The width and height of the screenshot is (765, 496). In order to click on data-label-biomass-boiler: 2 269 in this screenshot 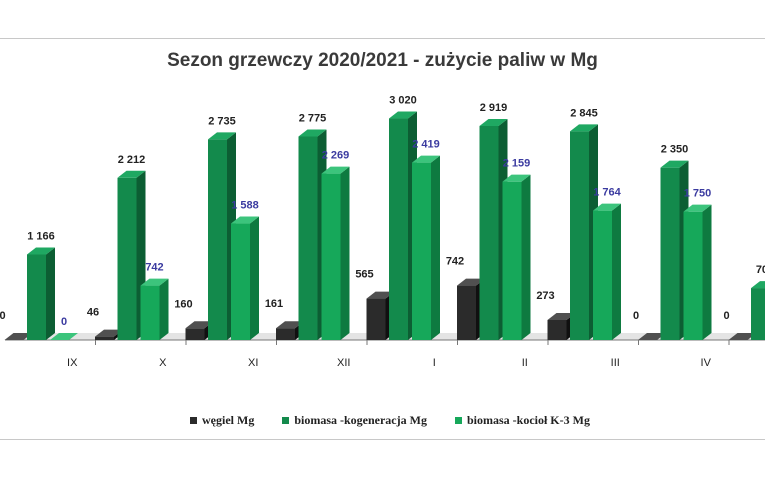, I will do `click(336, 156)`.